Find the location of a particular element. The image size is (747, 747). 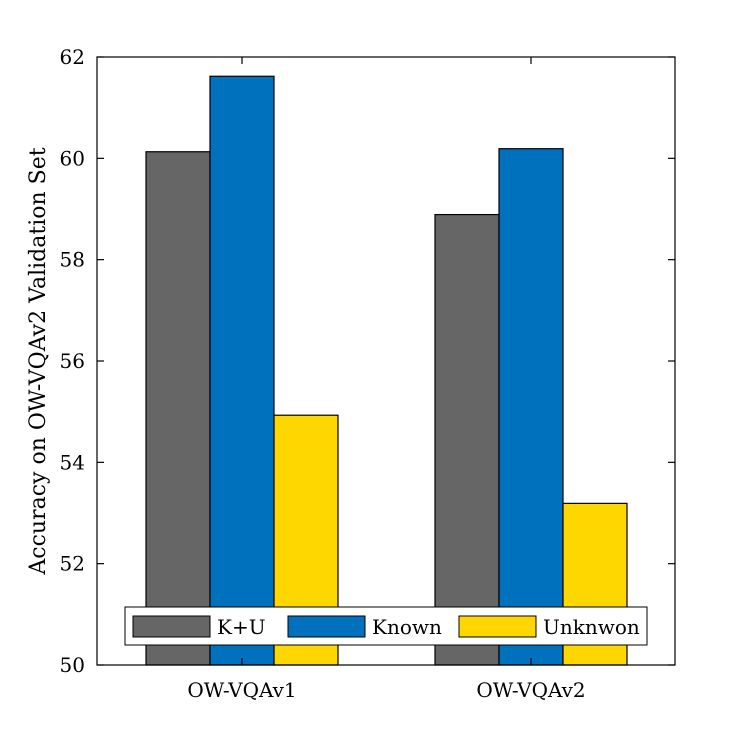

legend-label: Known is located at coordinates (407, 627).